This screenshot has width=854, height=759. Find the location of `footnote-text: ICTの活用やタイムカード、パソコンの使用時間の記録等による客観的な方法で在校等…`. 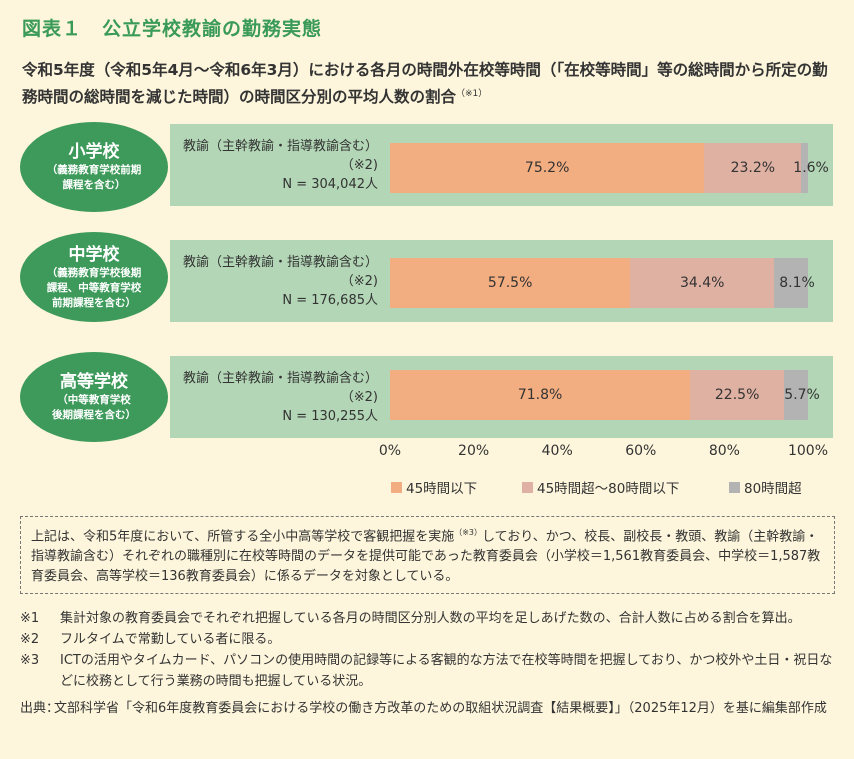

footnote-text: ICTの活用やタイムカード、パソコンの使用時間の記録等による客観的な方法で在校等… is located at coordinates (446, 671).